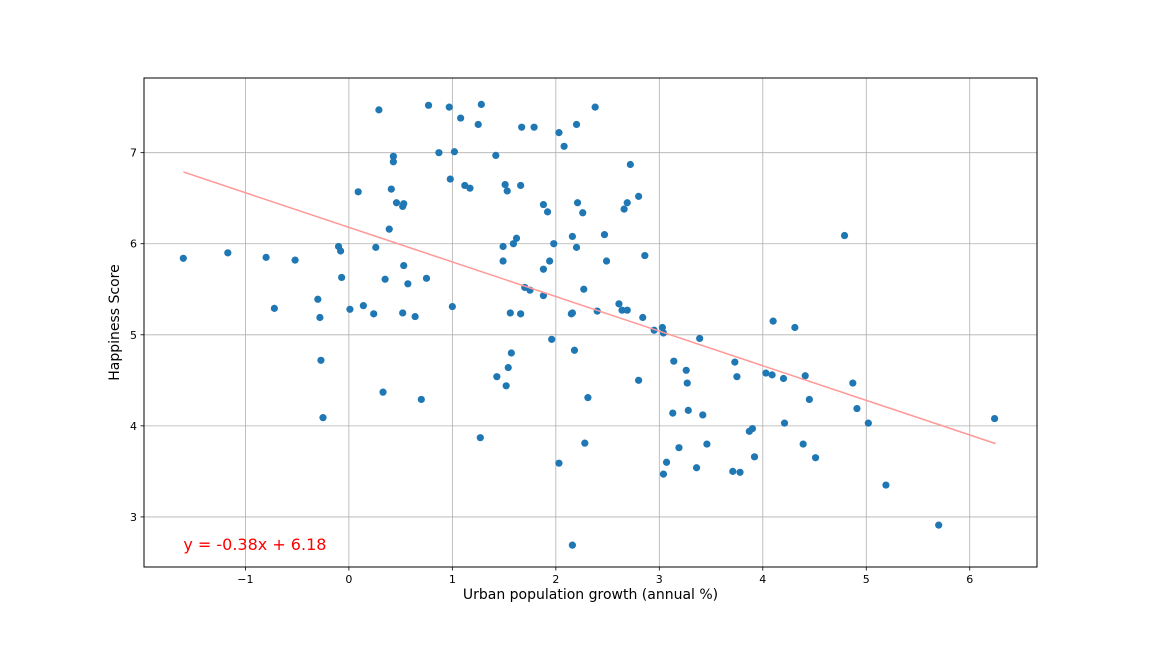  What do you see at coordinates (555, 579) in the screenshot?
I see `x-tick-label: 2` at bounding box center [555, 579].